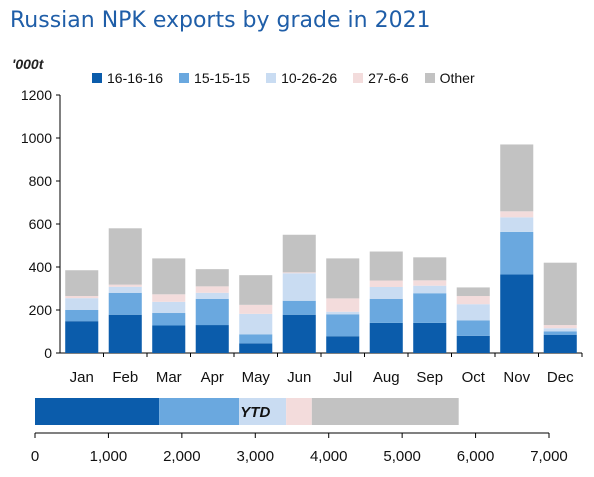 The image size is (594, 477). I want to click on ytd-x-tick-label: 5,000, so click(402, 456).